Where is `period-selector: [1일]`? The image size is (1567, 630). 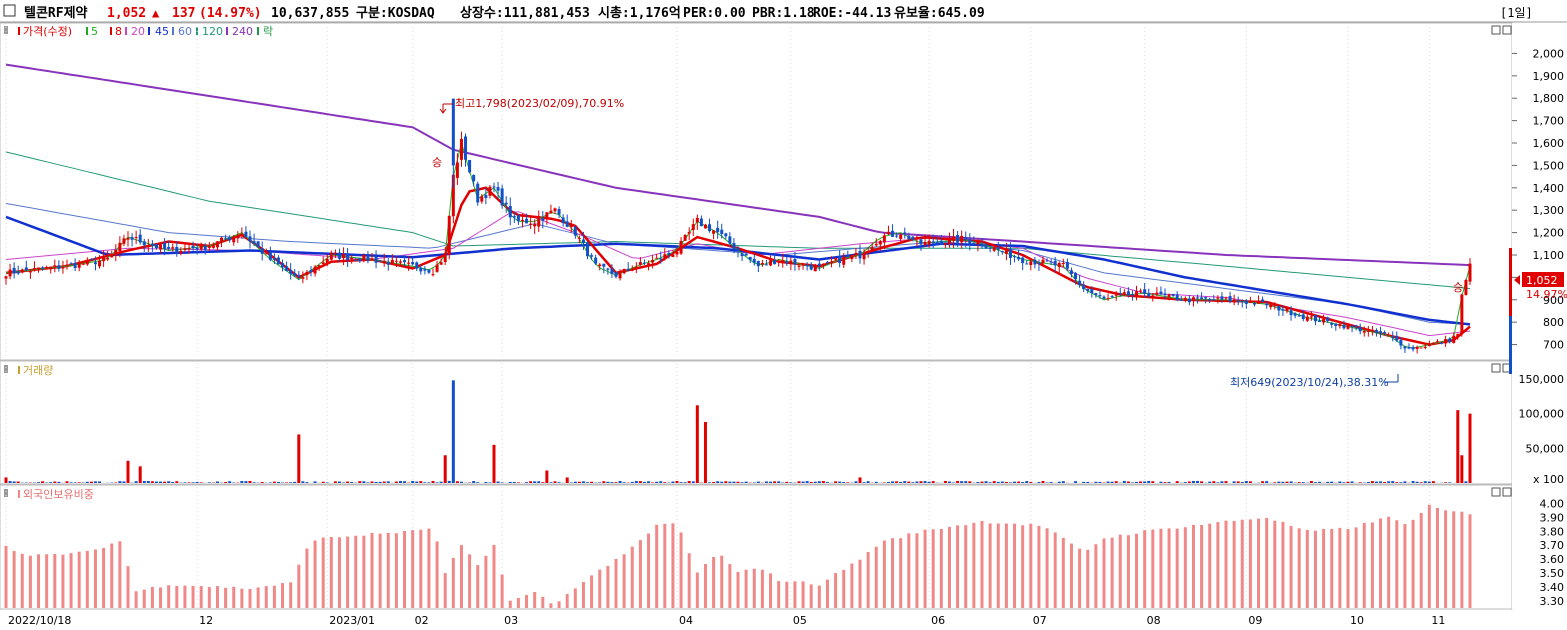
period-selector: [1일] is located at coordinates (1516, 13).